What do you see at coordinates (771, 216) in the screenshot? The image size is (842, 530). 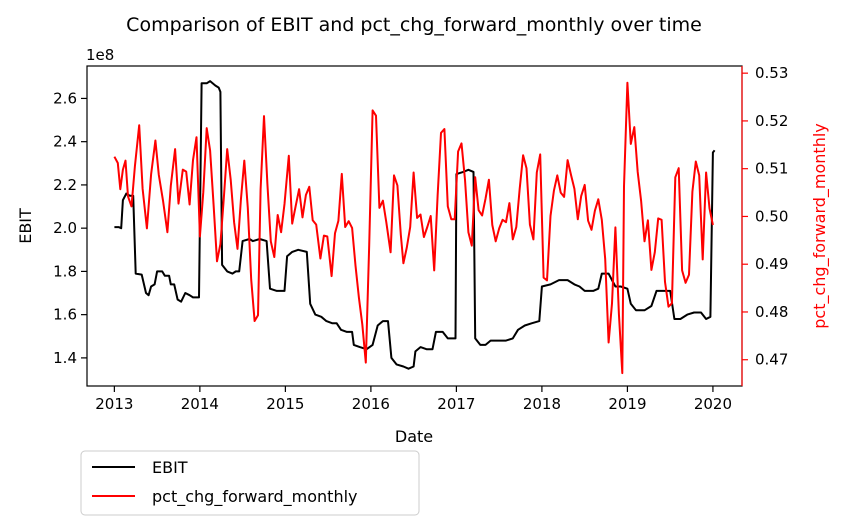 I see `right-y-tick-label: 0.50` at bounding box center [771, 216].